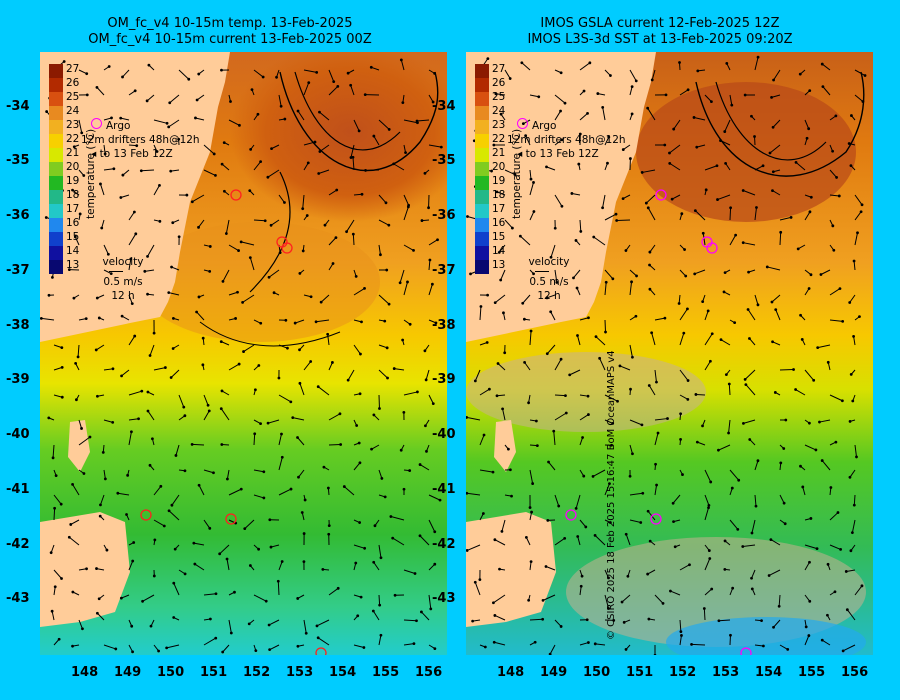 Image resolution: width=900 pixels, height=700 pixels. I want to click on drifters-legend-2: ◂ to 13 Feb 12Z, so click(571, 154).